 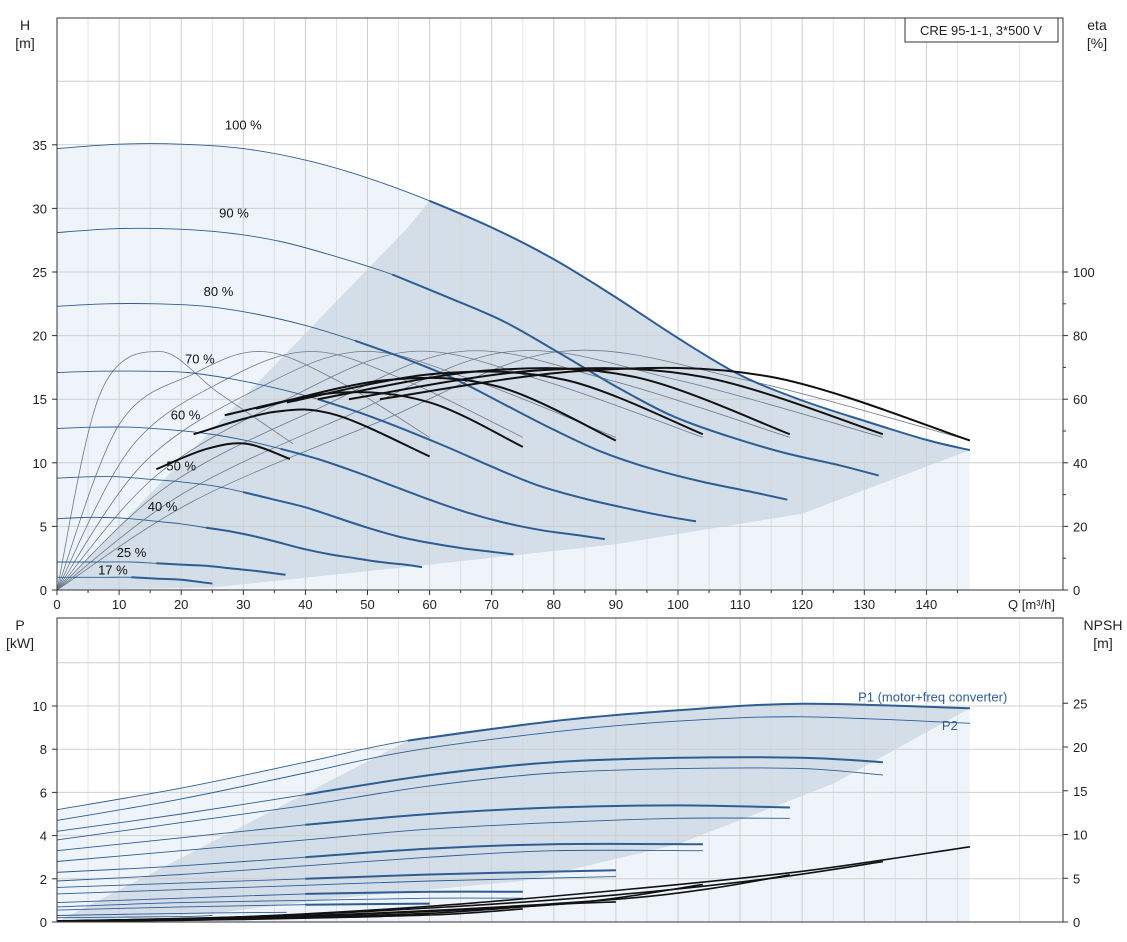 I want to click on npsh-tick-label: 10, so click(x=1080, y=835).